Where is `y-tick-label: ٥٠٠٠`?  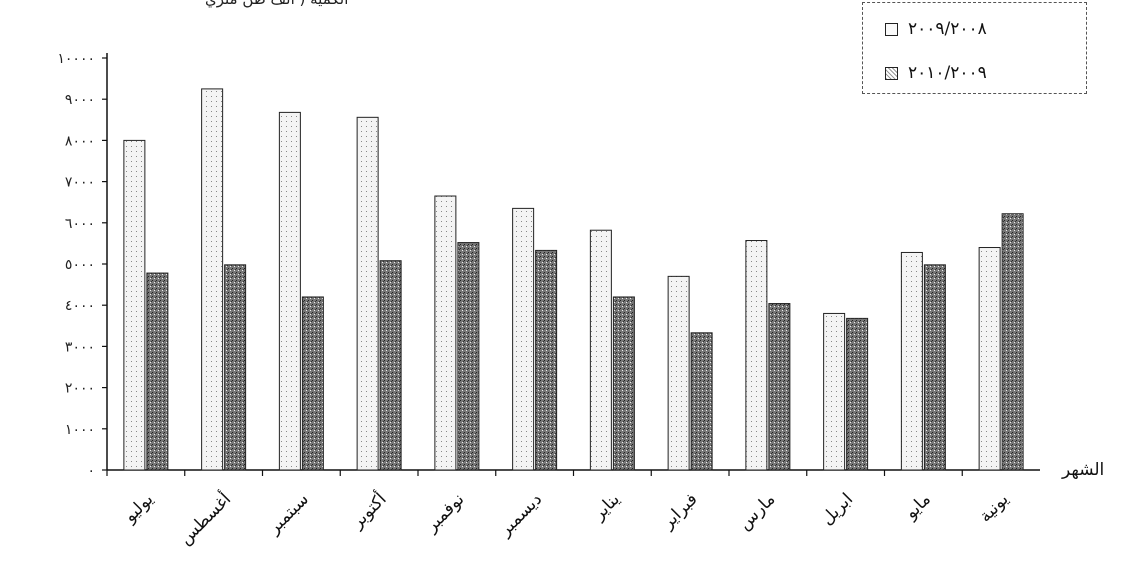 y-tick-label: ٥٠٠٠ is located at coordinates (80, 265).